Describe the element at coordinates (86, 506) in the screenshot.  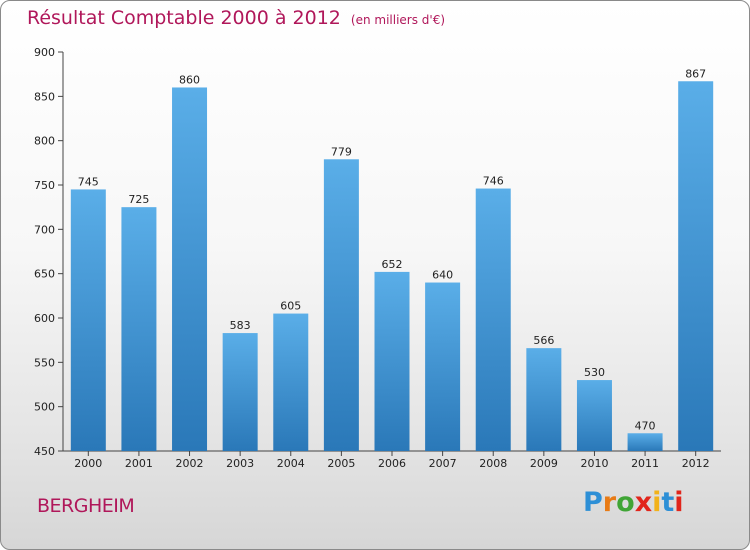
I see `commune-name: BERGHEIM` at that location.